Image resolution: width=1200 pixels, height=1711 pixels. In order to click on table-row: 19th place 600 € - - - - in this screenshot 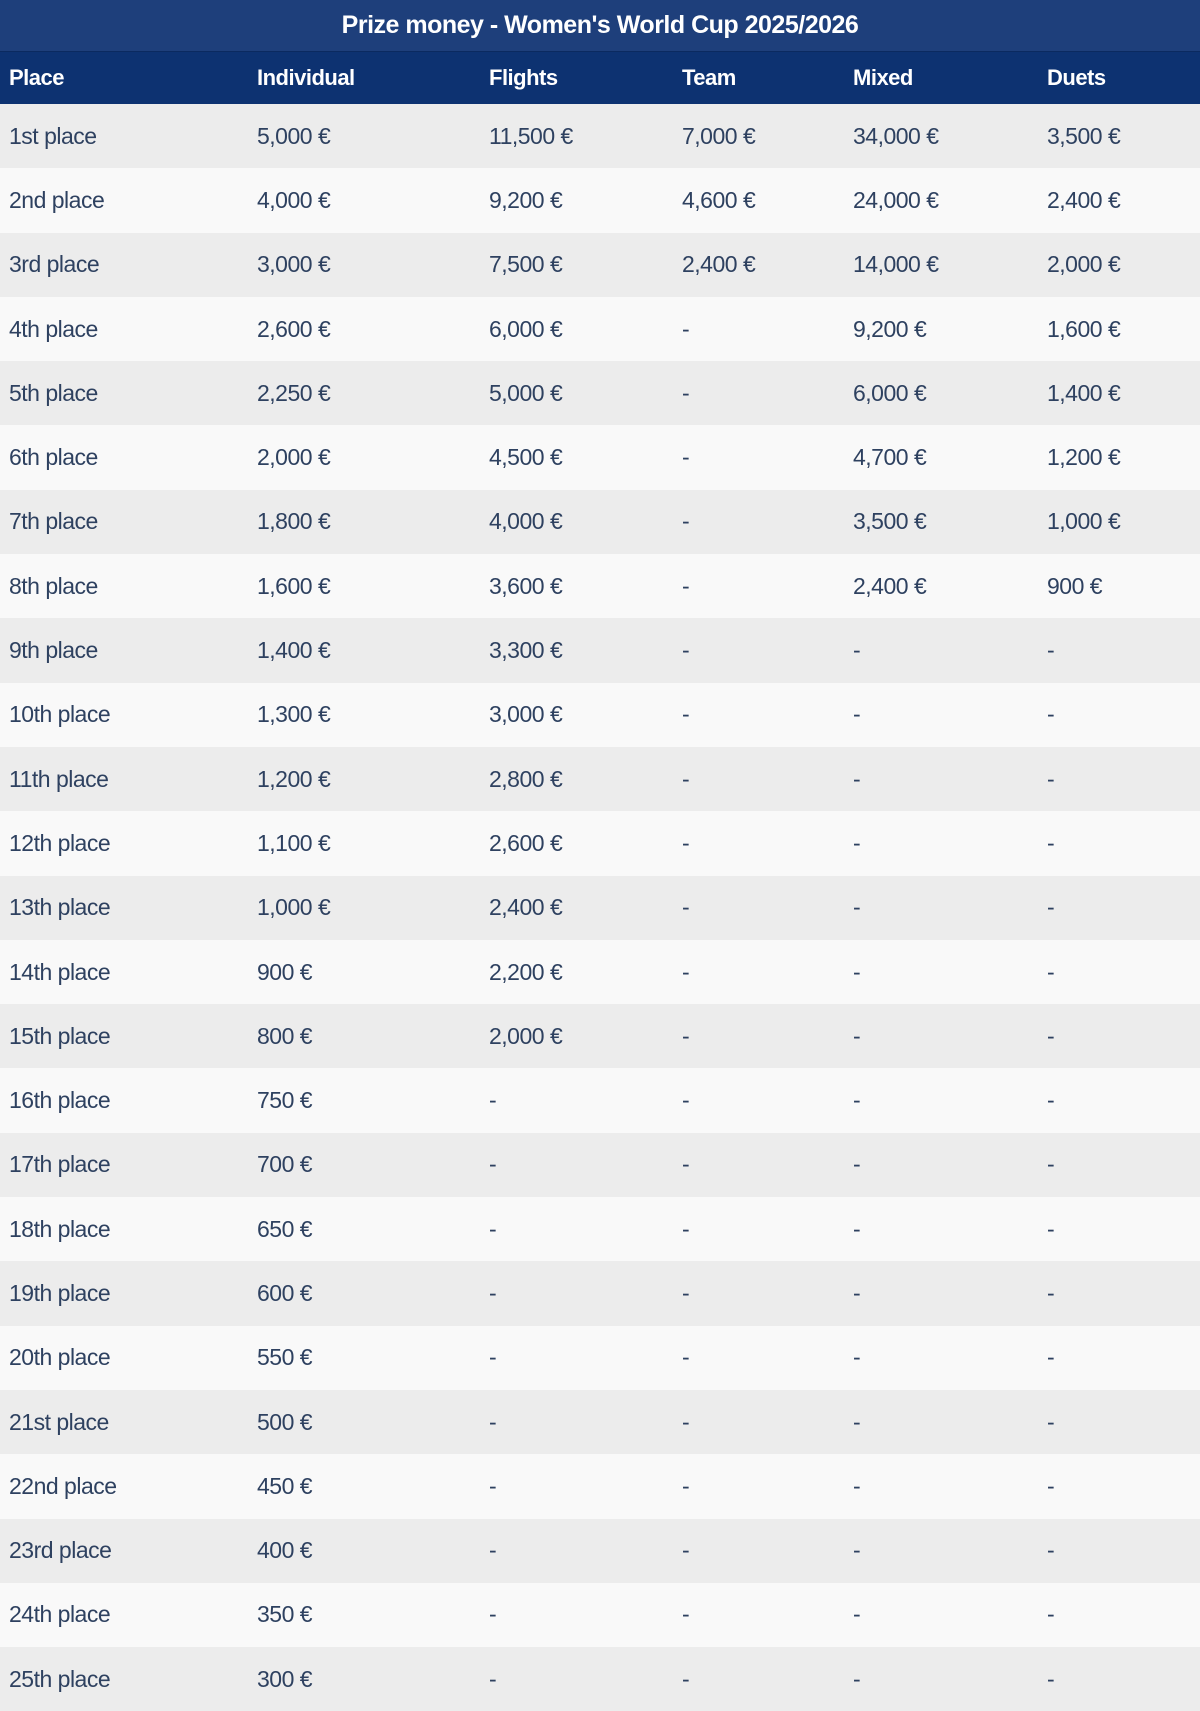, I will do `click(600, 1293)`.